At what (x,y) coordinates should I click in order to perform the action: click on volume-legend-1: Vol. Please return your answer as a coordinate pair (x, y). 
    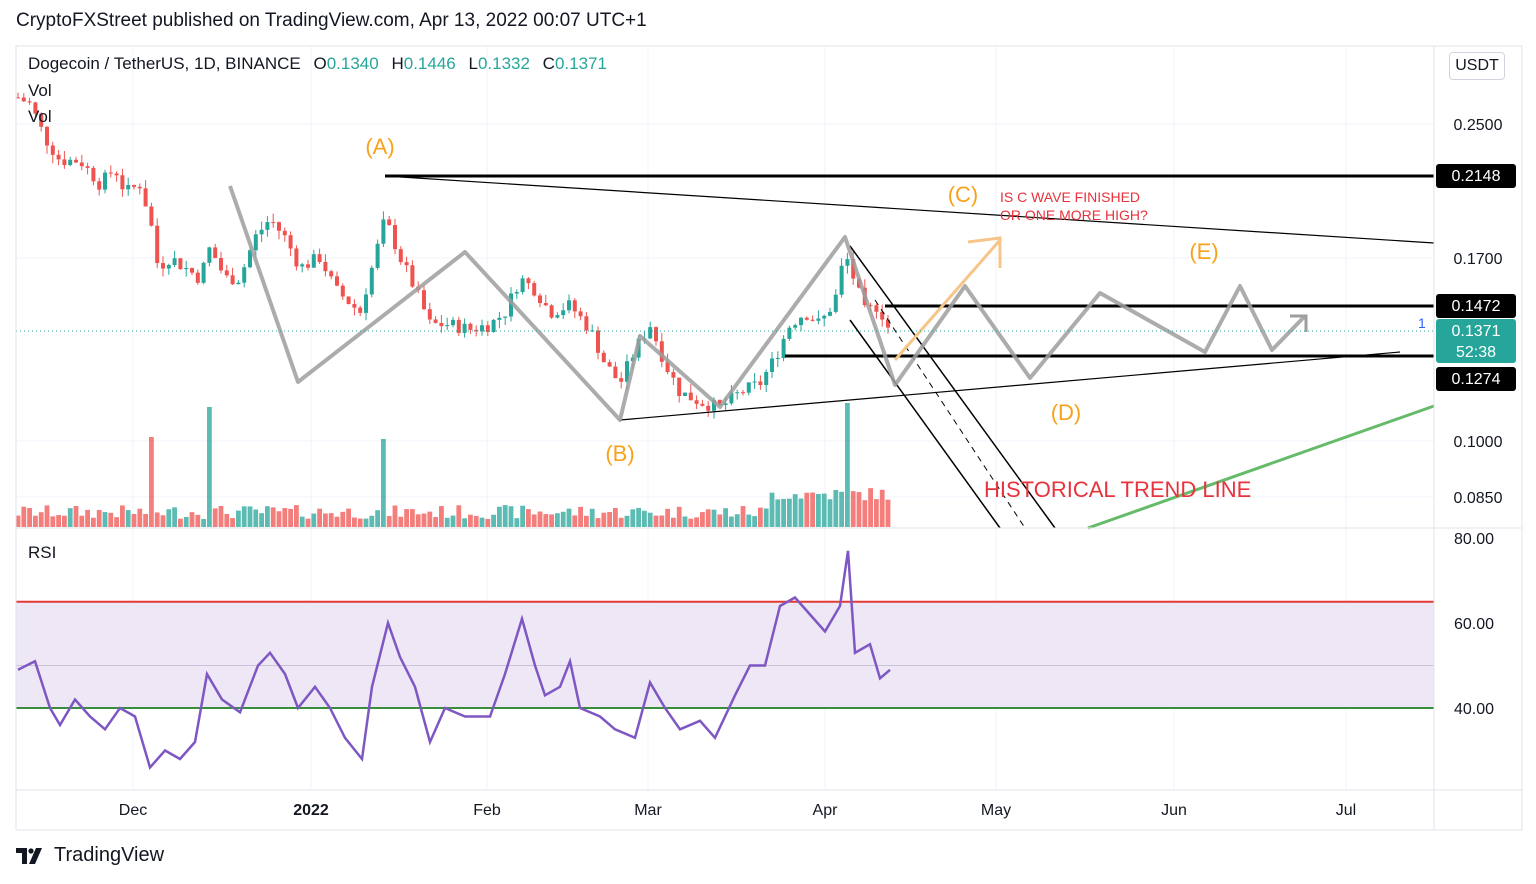
    Looking at the image, I should click on (40, 90).